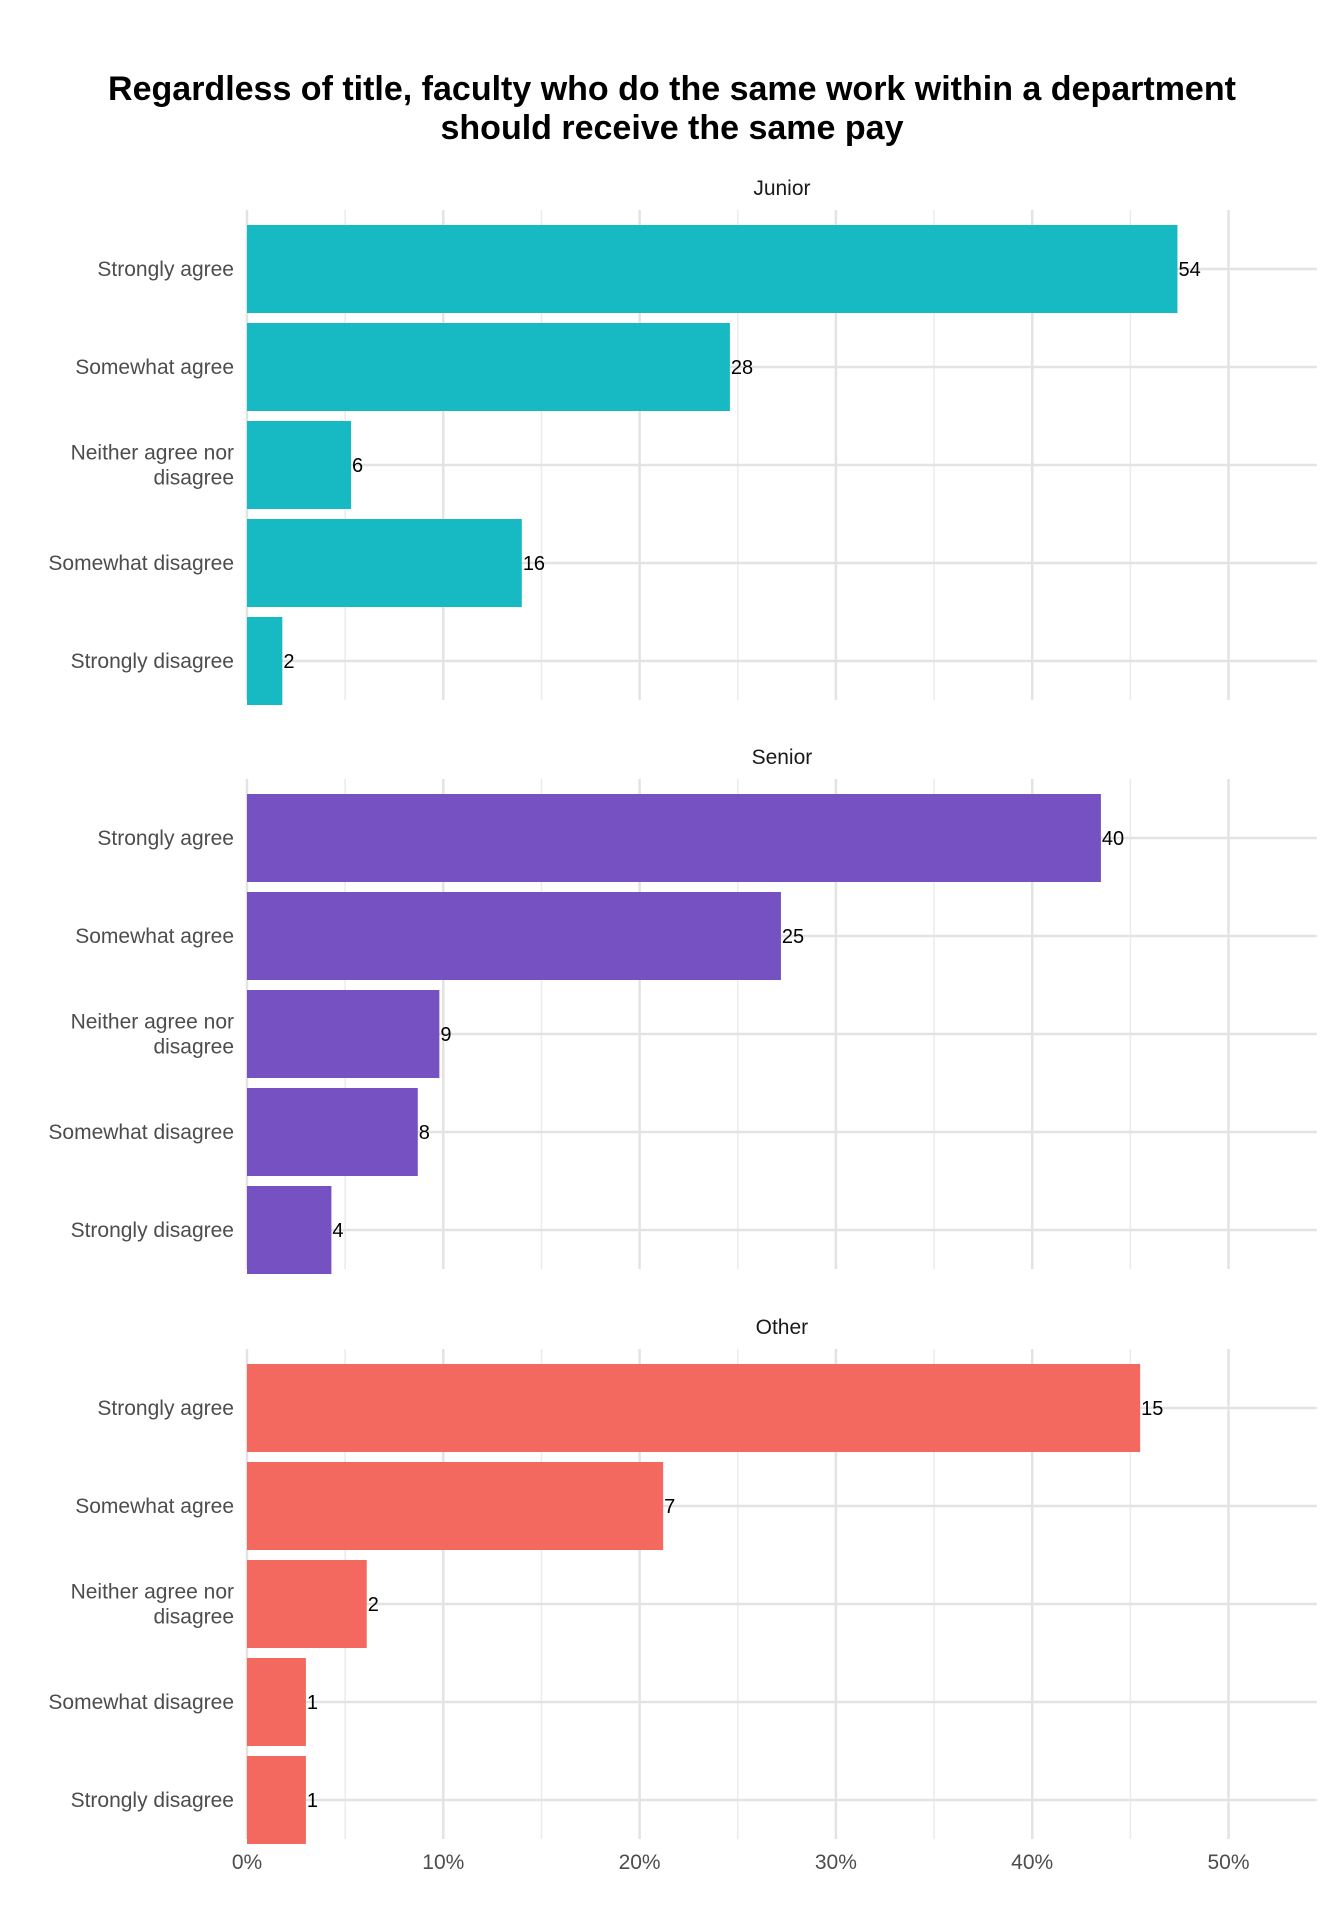 The image size is (1344, 1920). What do you see at coordinates (793, 937) in the screenshot?
I see `data-label: 25` at bounding box center [793, 937].